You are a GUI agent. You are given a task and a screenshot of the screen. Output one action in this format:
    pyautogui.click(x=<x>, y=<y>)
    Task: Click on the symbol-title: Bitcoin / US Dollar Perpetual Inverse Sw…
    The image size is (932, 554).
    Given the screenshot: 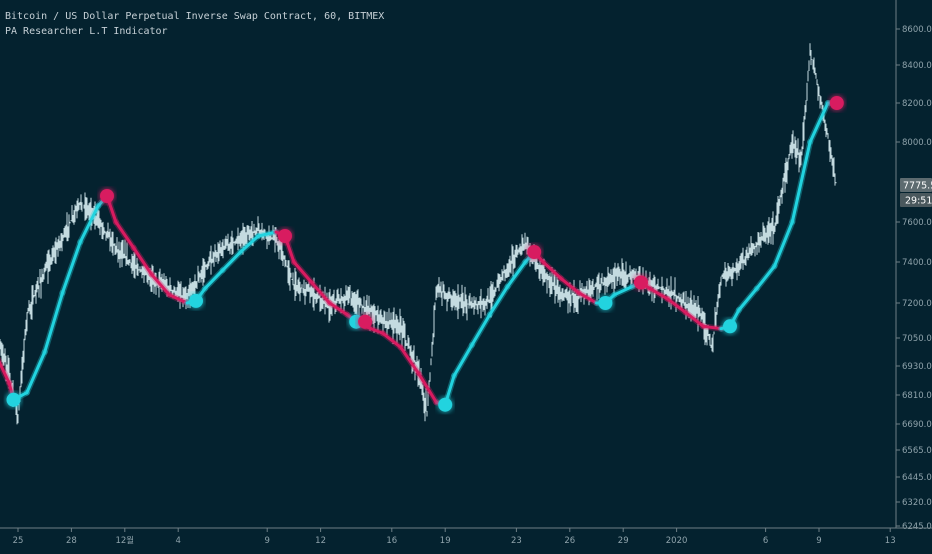 What is the action you would take?
    pyautogui.click(x=195, y=16)
    